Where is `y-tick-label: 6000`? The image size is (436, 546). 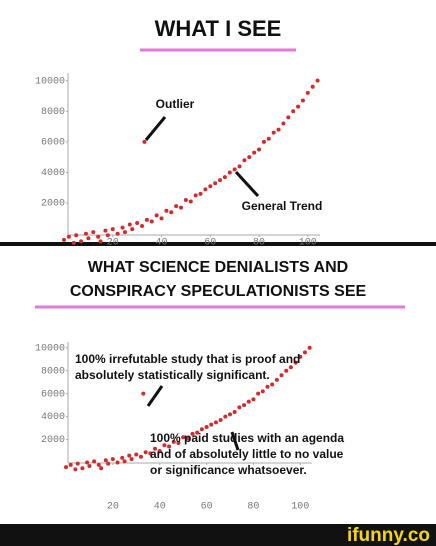 y-tick-label: 6000 is located at coordinates (53, 143).